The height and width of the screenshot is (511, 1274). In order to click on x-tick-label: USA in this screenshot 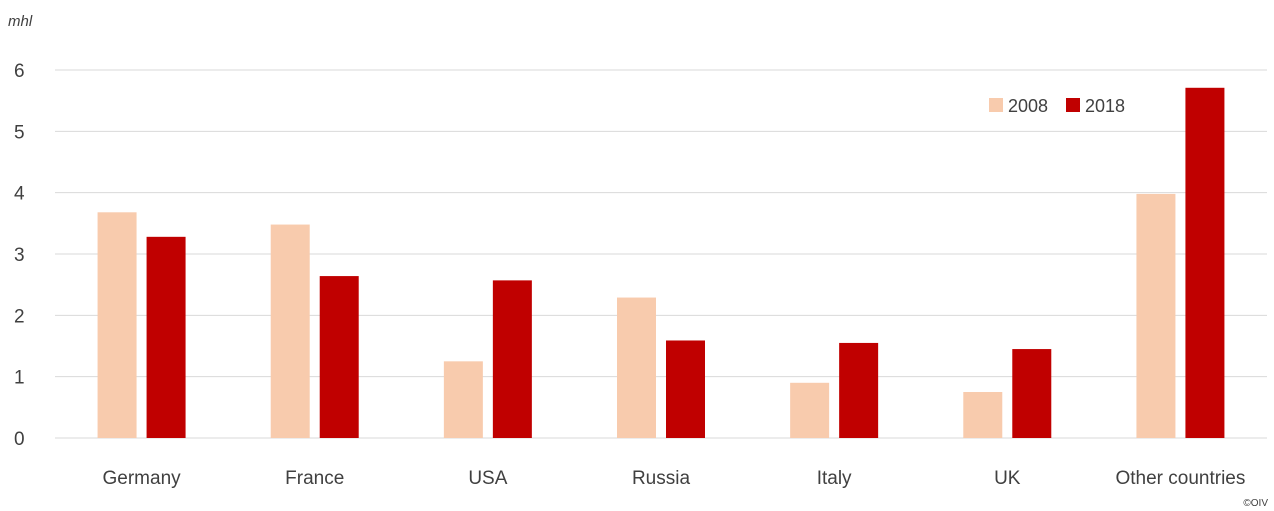, I will do `click(487, 478)`.